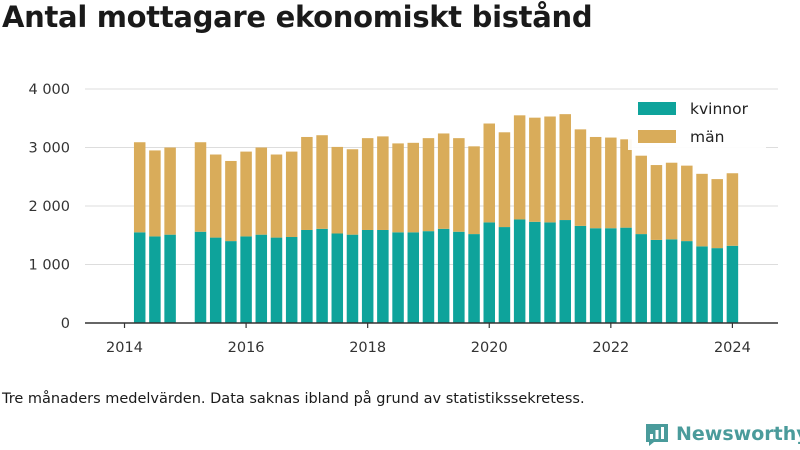  What do you see at coordinates (738, 434) in the screenshot?
I see `brand-name: Newsworthy` at bounding box center [738, 434].